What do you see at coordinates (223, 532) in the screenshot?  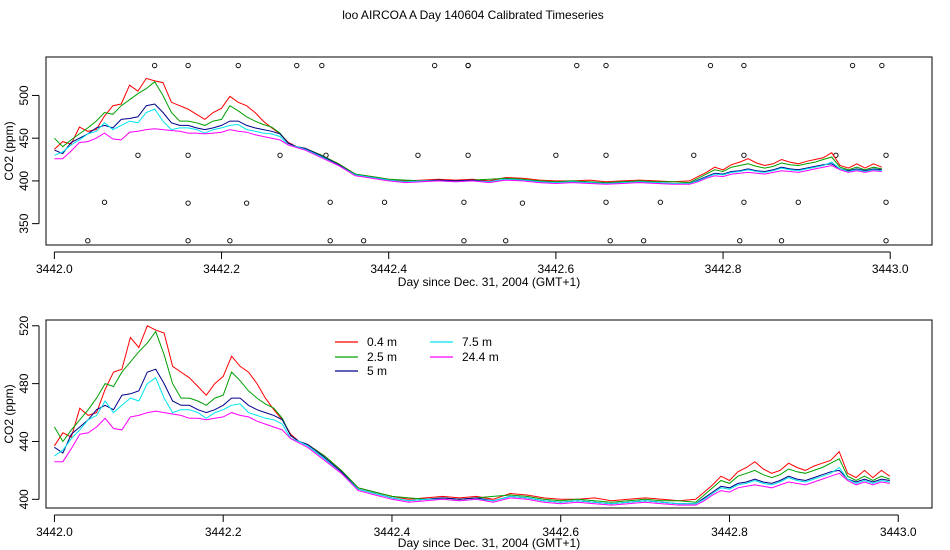 I see `bottom-x-tick-label: 3442.2` at bounding box center [223, 532].